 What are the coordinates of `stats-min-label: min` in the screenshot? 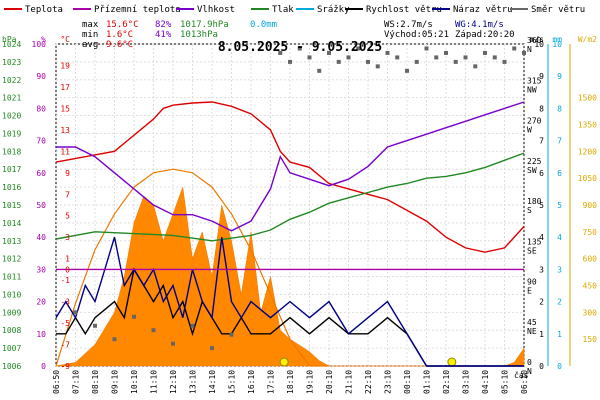 It's located at (90, 35).